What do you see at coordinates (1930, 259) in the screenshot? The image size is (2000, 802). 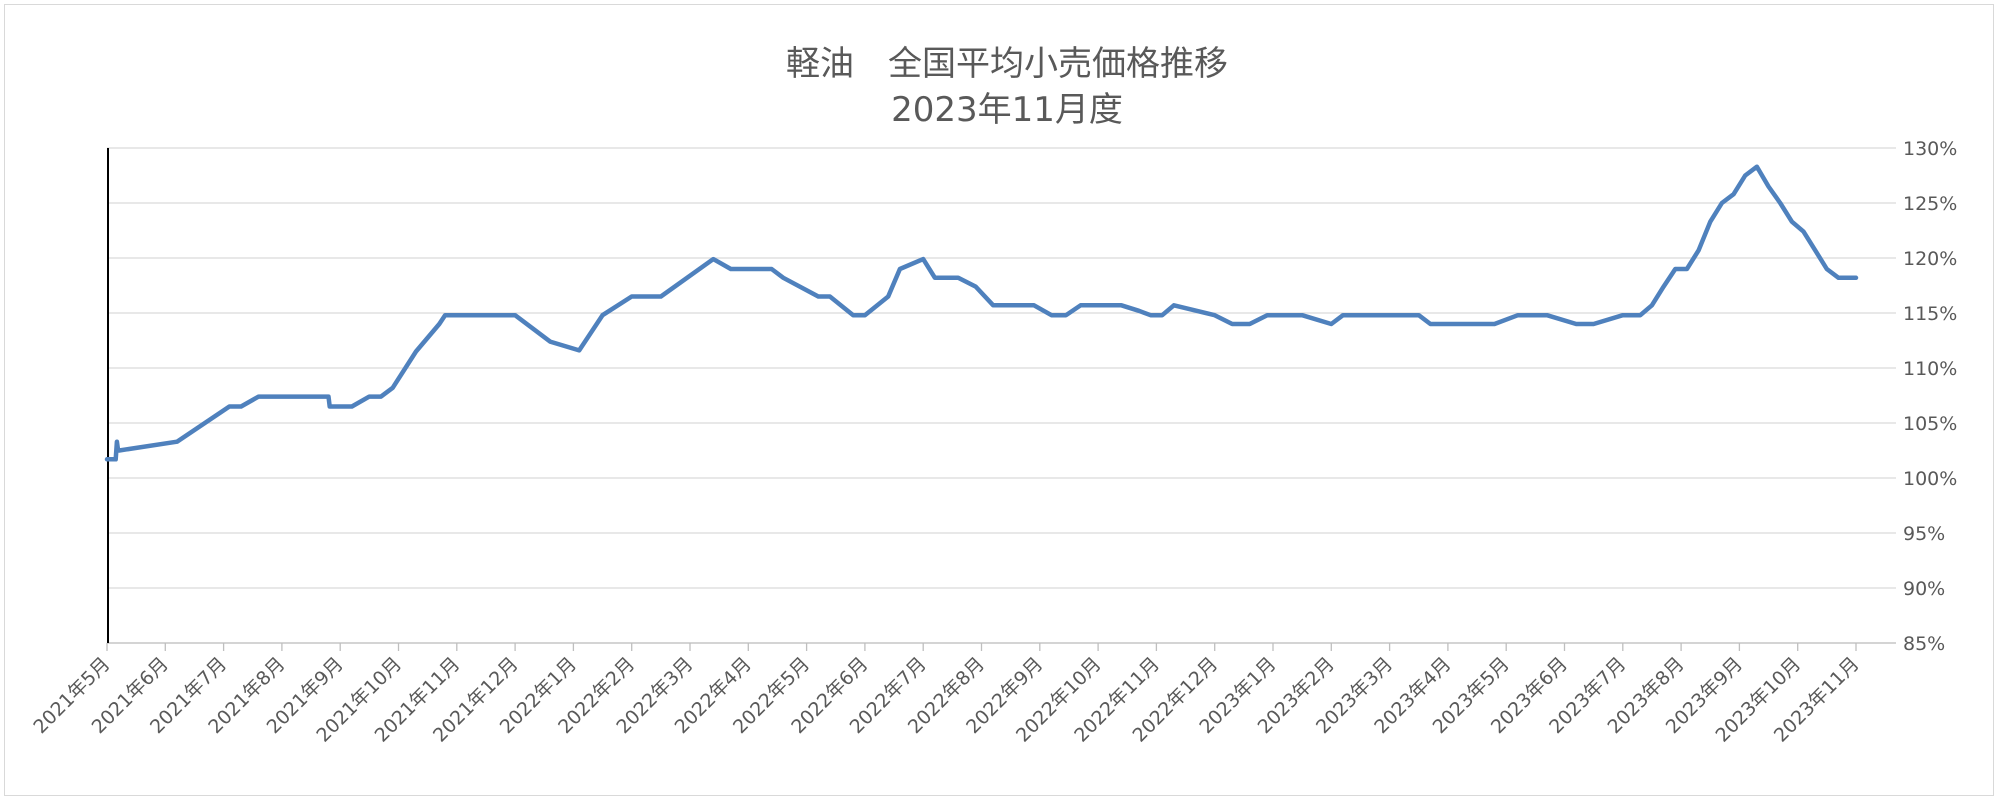 I see `y-tick-label: 120%` at bounding box center [1930, 259].